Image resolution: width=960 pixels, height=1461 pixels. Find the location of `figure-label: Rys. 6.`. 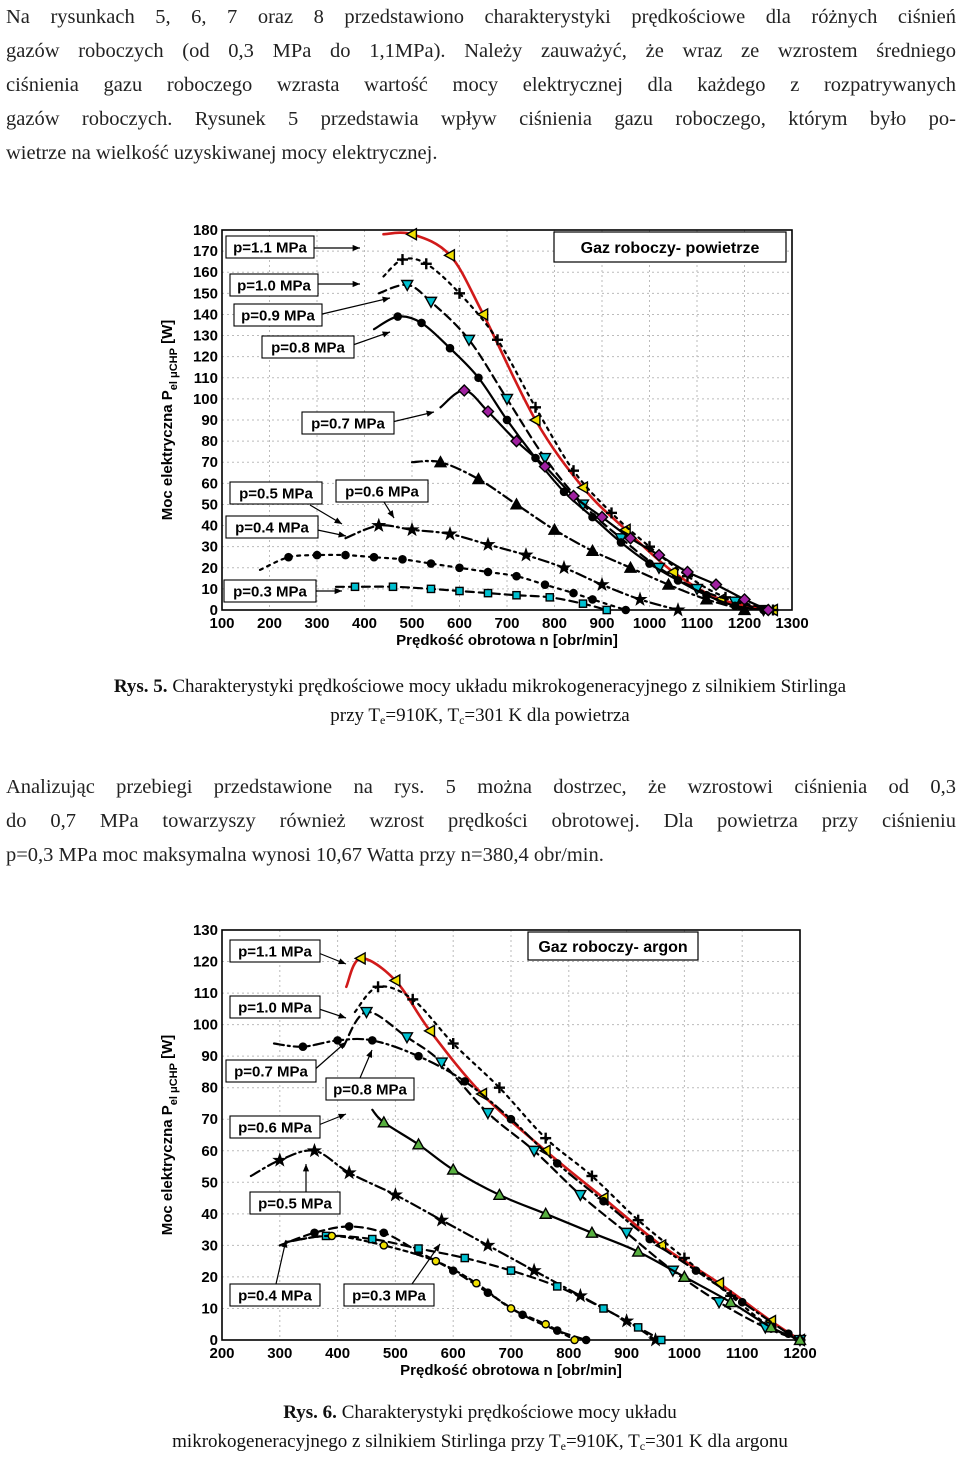

figure-label: Rys. 6. is located at coordinates (310, 1412).